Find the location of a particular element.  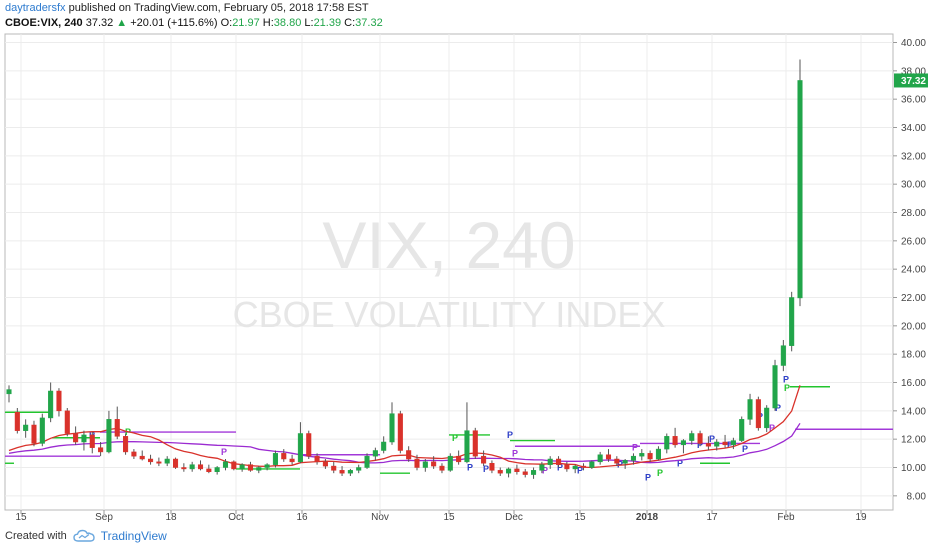

y-tick-label: 34.00 is located at coordinates (913, 128).